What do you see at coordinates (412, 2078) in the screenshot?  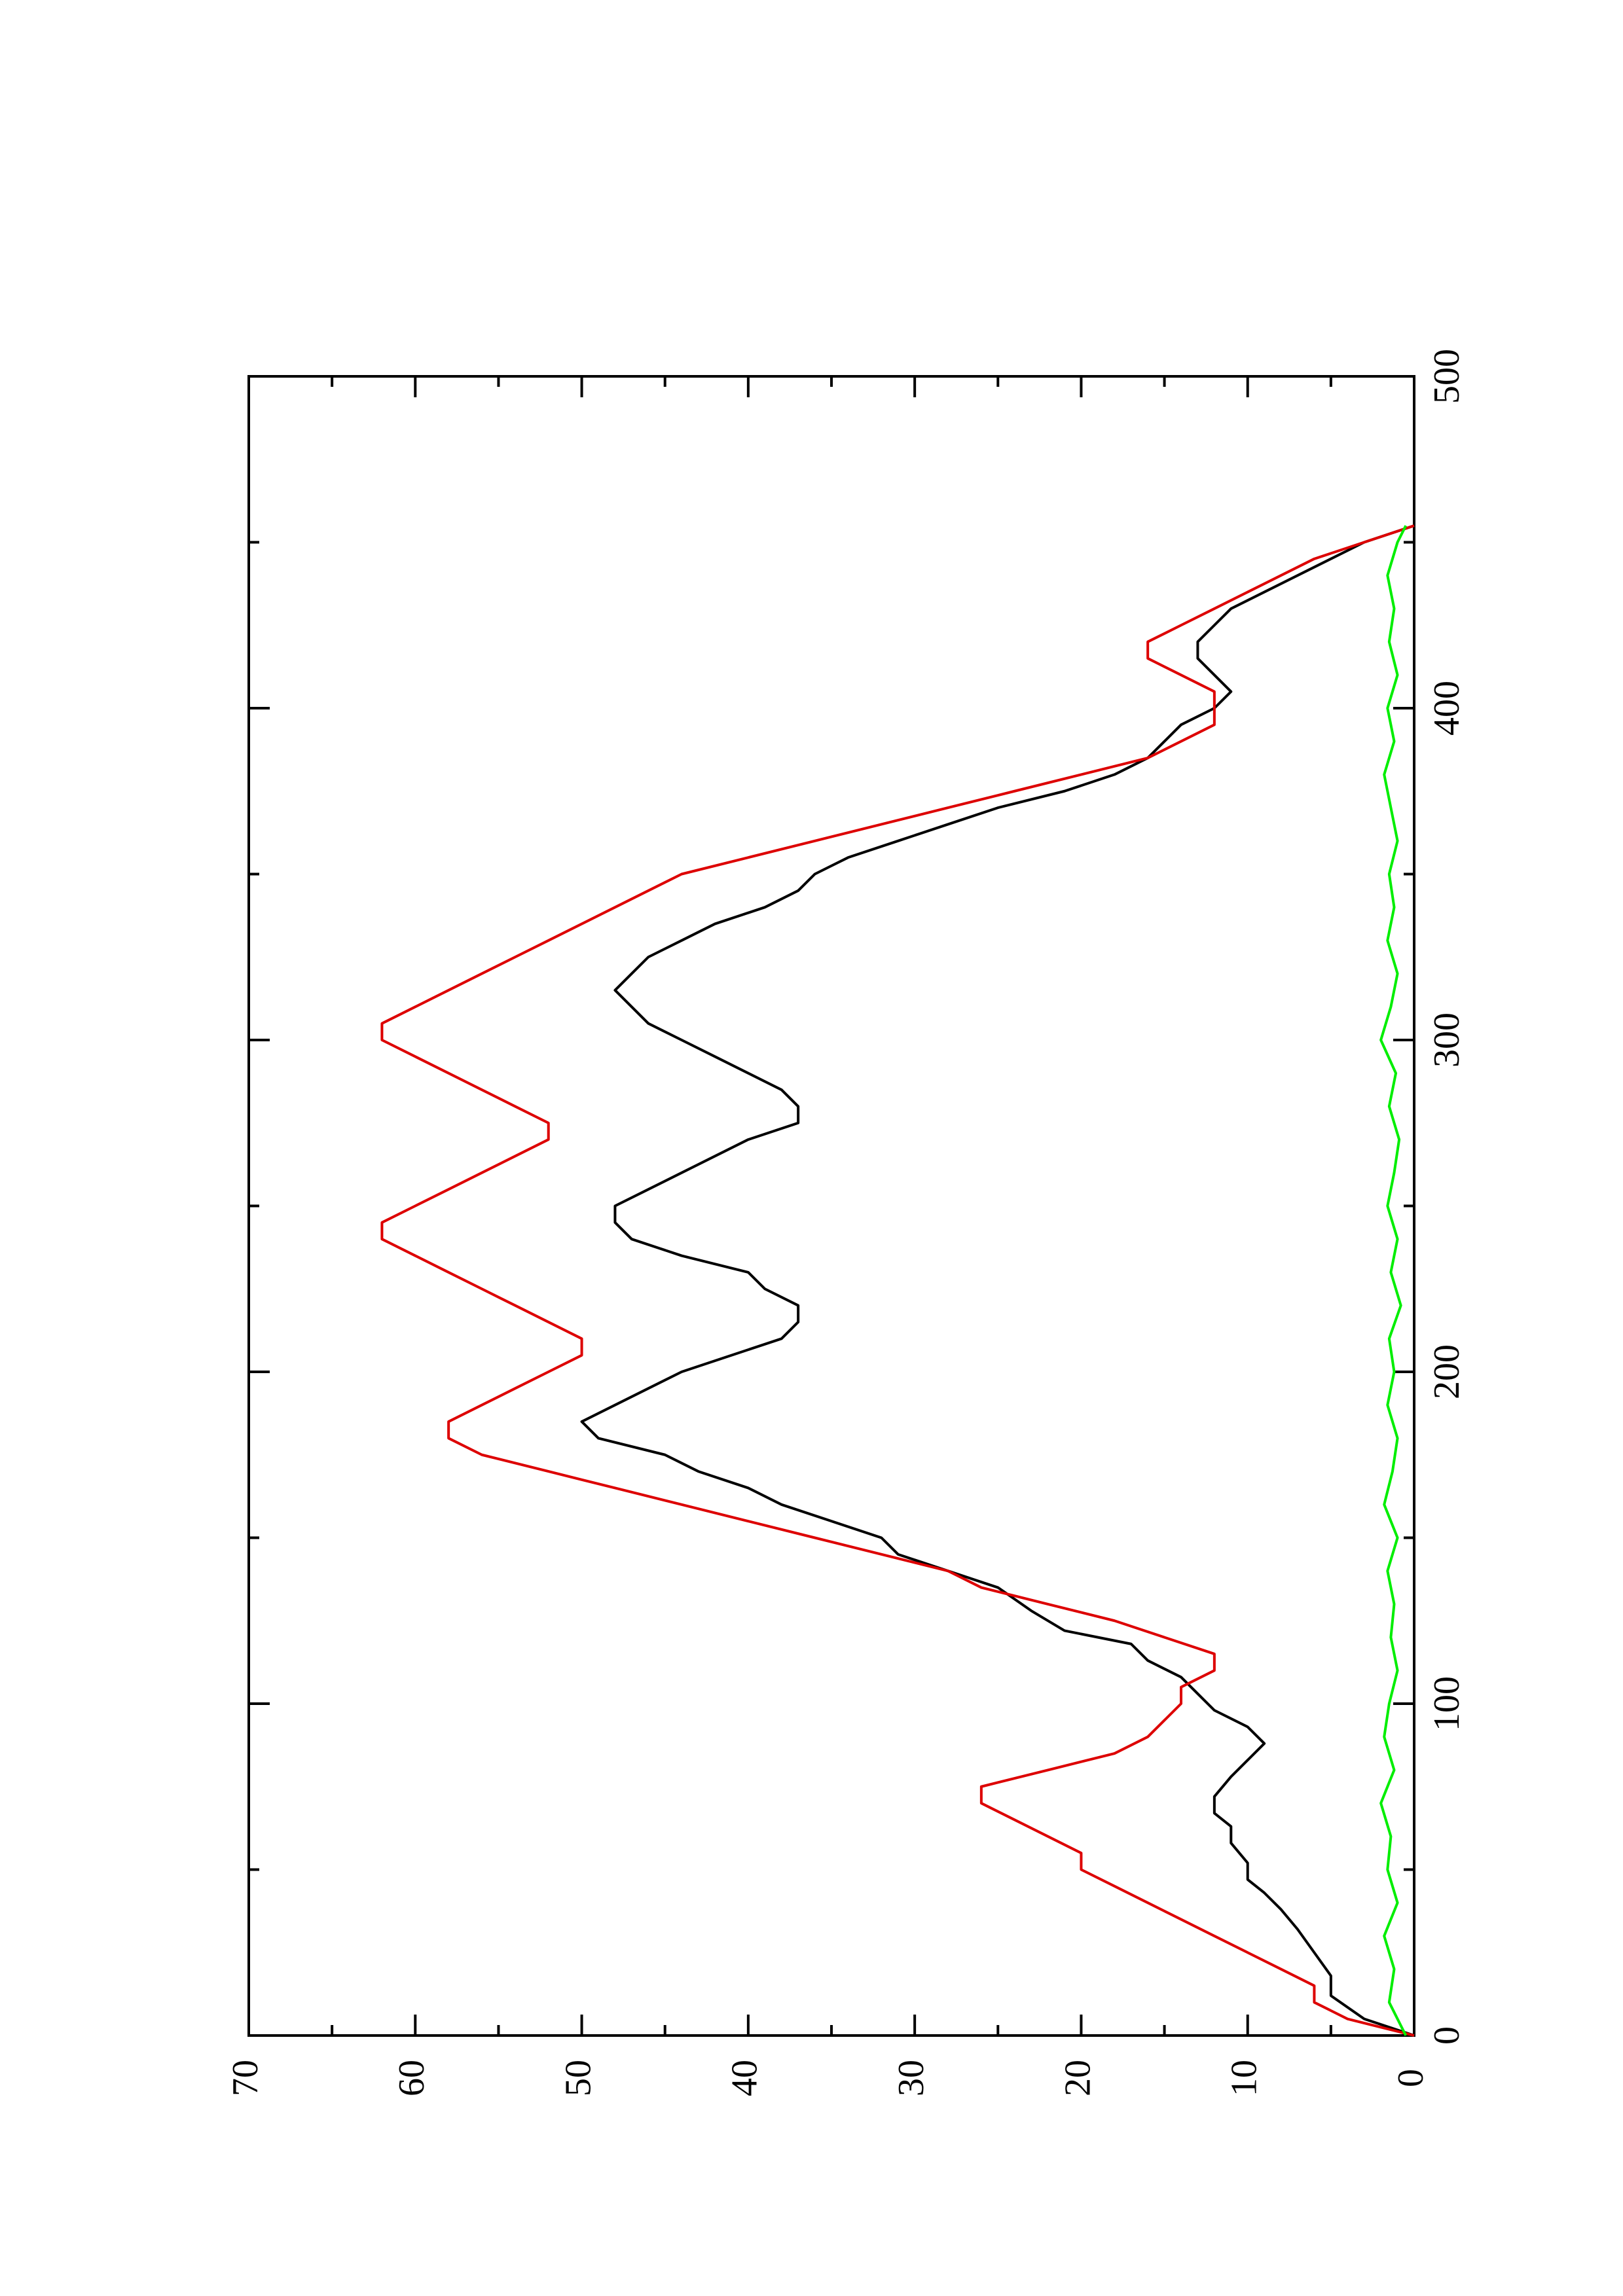 I see `y-tick-label: 60` at bounding box center [412, 2078].